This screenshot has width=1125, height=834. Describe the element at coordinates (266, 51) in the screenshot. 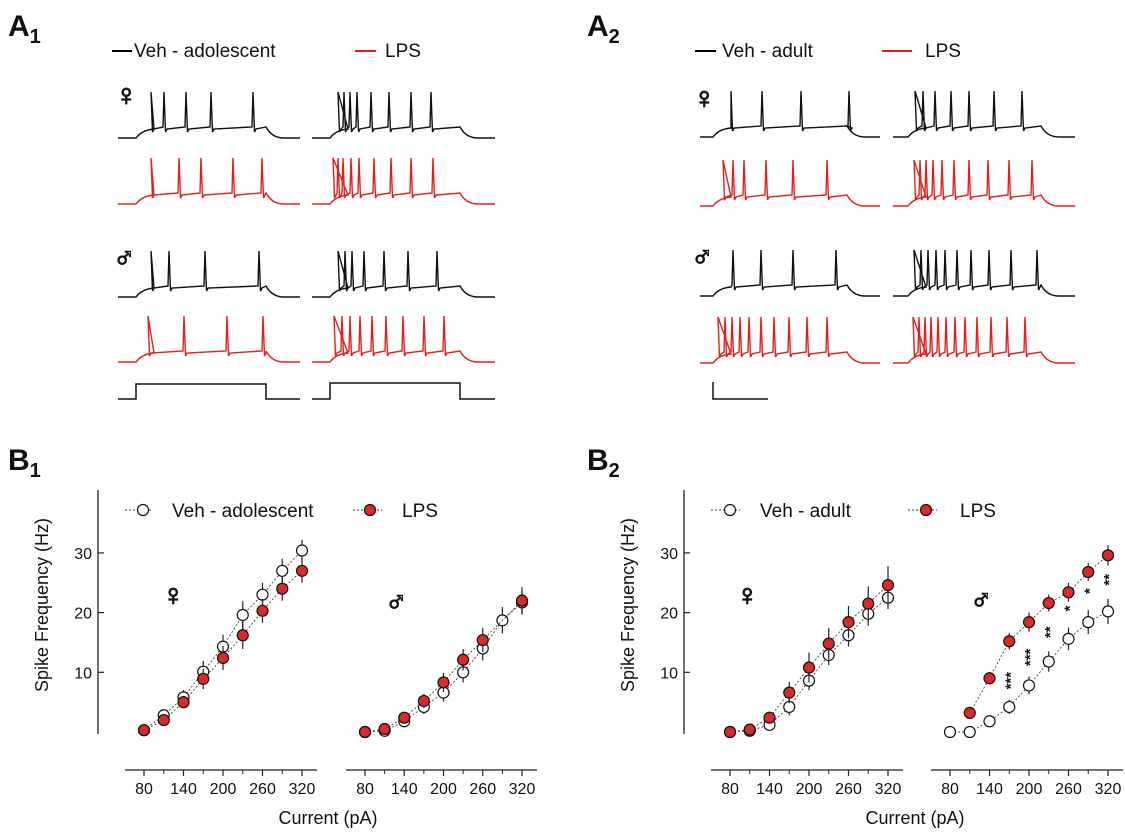

I see `legend-a1: Veh - adolescent LPS` at that location.